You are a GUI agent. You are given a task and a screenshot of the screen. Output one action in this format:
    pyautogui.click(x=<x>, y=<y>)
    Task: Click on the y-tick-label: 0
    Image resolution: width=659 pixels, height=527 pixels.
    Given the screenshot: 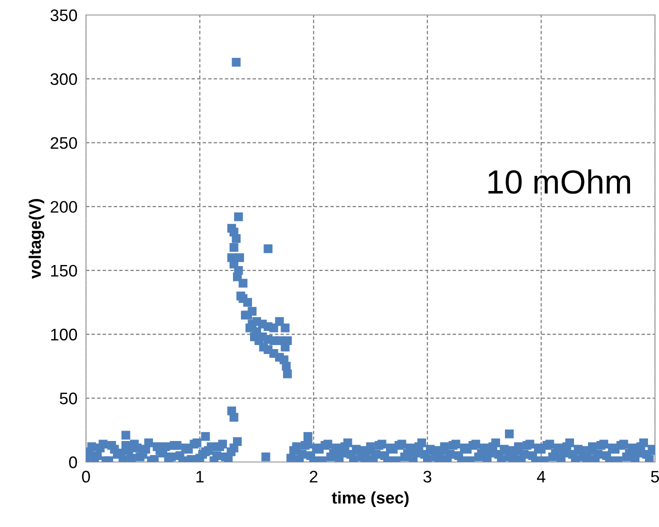 What is the action you would take?
    pyautogui.click(x=73, y=462)
    